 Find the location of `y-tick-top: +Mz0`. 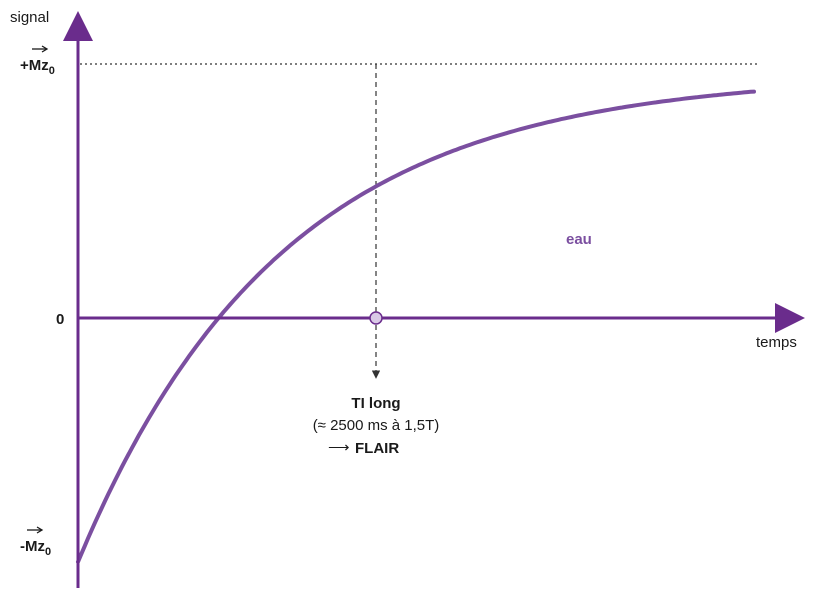

y-tick-top: +Mz0 is located at coordinates (37, 61).